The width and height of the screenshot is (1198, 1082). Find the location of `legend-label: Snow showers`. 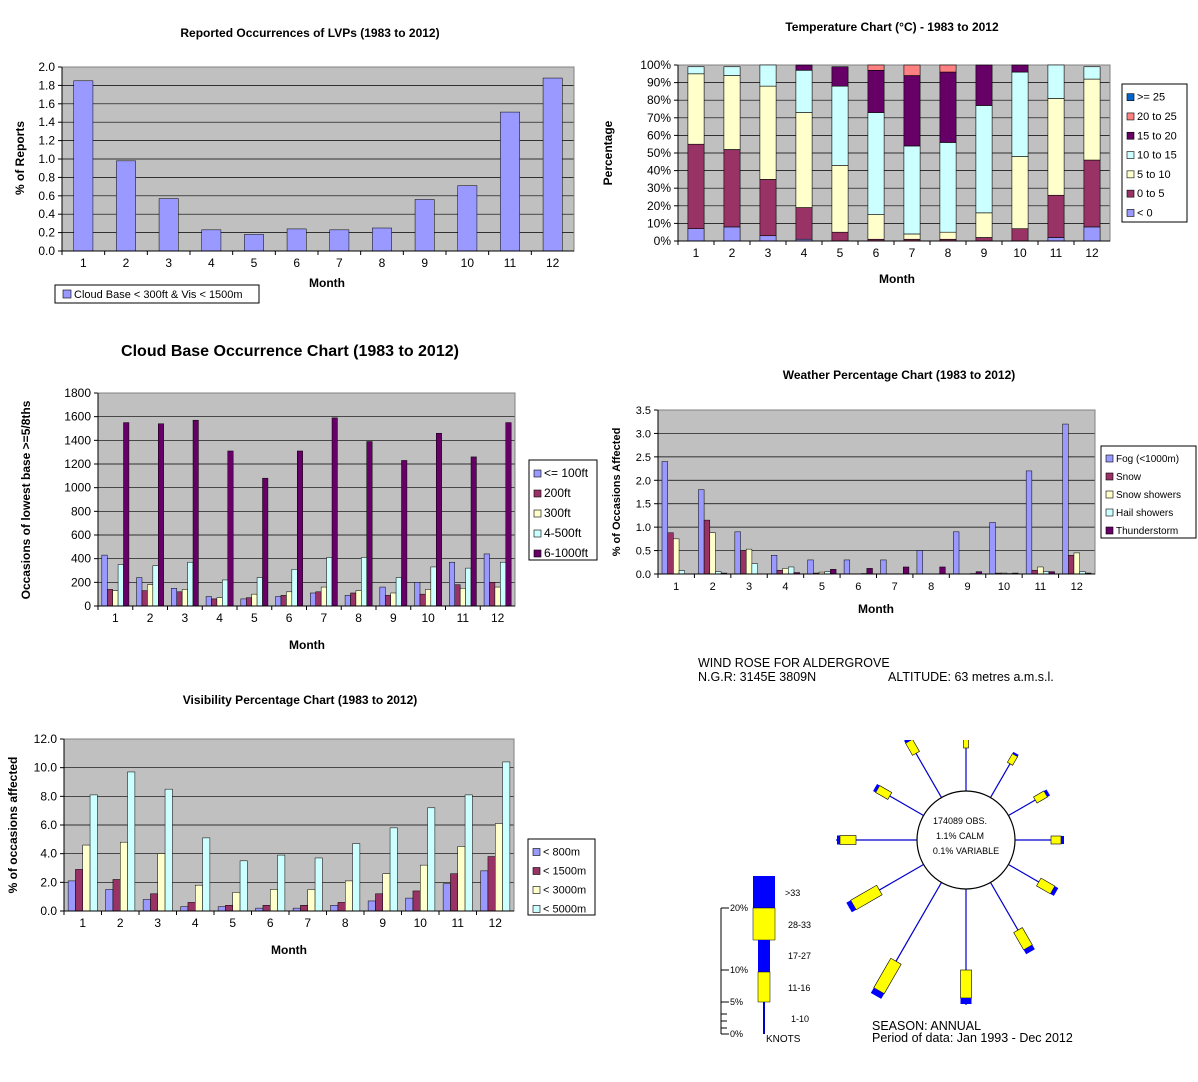

legend-label: Snow showers is located at coordinates (1148, 495).